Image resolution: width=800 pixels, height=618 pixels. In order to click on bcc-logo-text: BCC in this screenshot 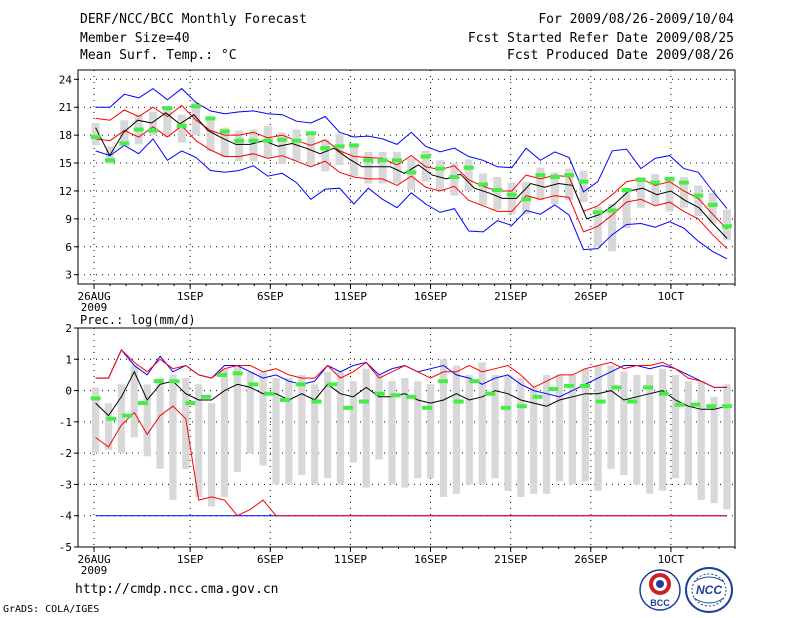, I will do `click(660, 603)`.